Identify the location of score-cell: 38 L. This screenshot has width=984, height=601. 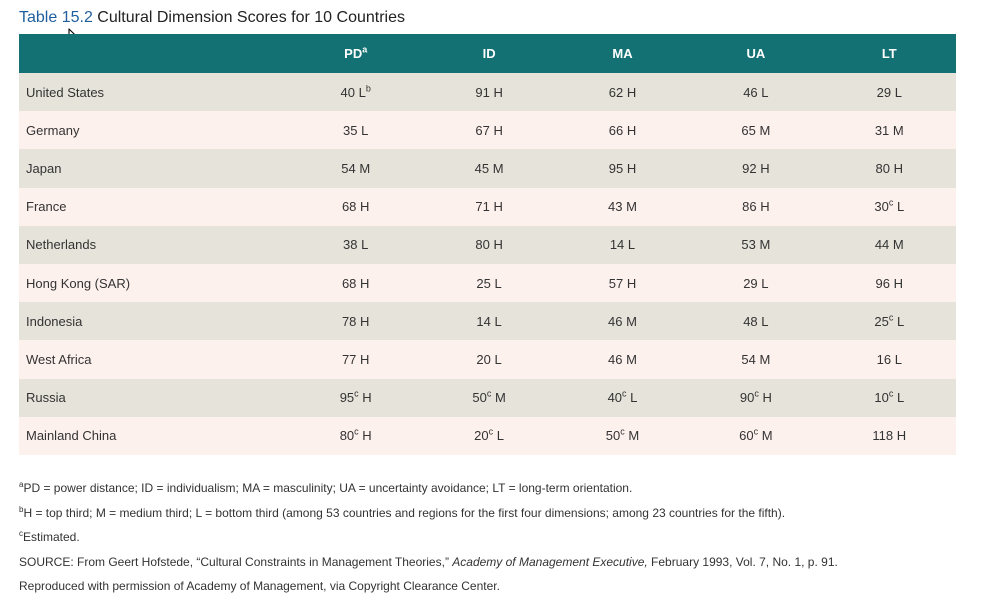
(355, 245).